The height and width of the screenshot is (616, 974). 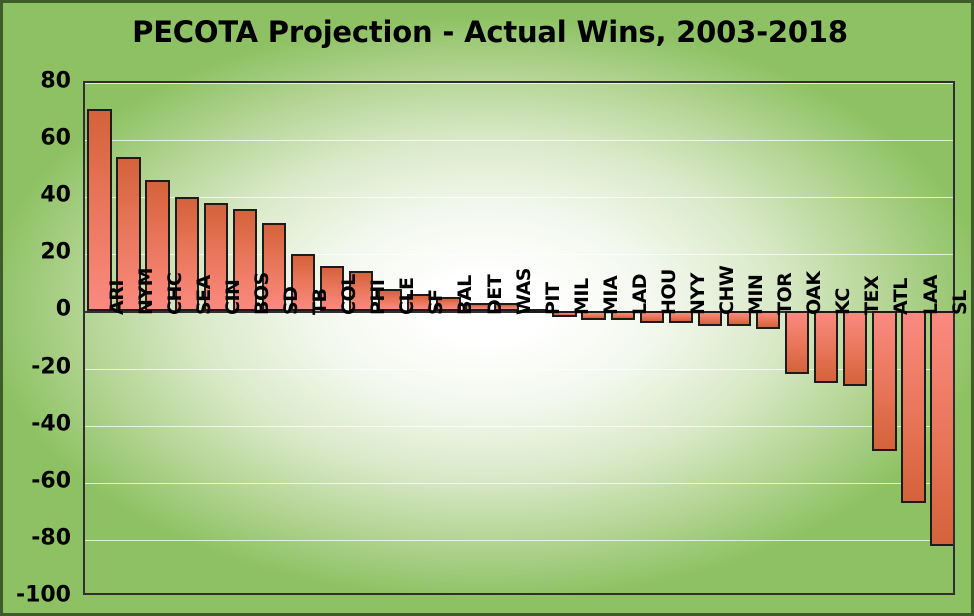 What do you see at coordinates (639, 295) in the screenshot?
I see `bar-category-label: LAD` at bounding box center [639, 295].